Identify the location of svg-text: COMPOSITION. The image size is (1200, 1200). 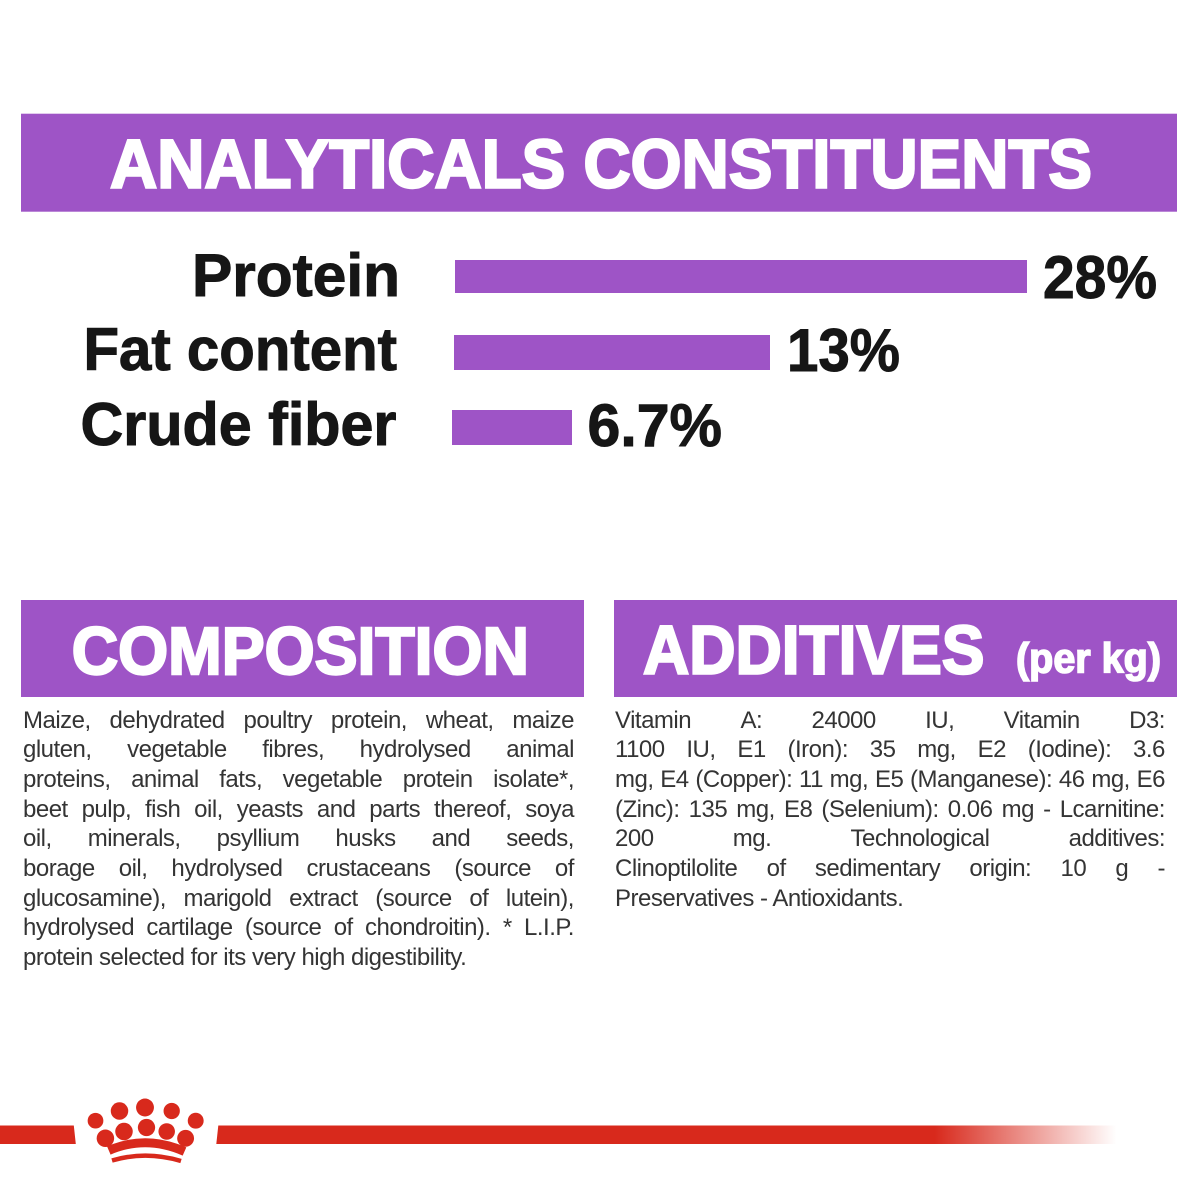
(300, 651).